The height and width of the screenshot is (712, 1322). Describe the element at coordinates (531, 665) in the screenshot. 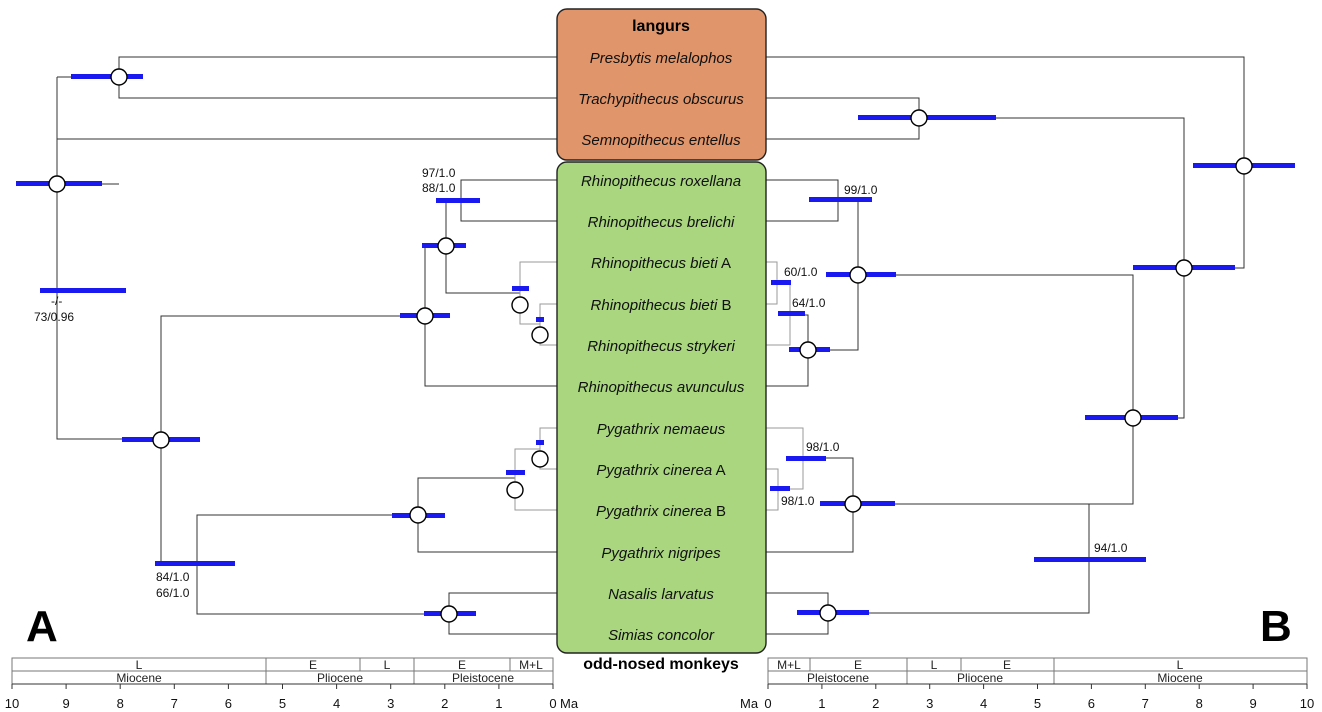

I see `stage-label: M+L` at that location.